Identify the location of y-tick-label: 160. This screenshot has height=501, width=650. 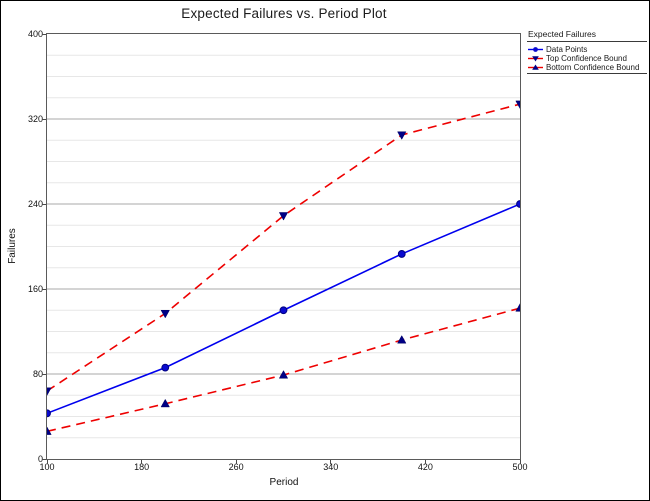
(35, 289).